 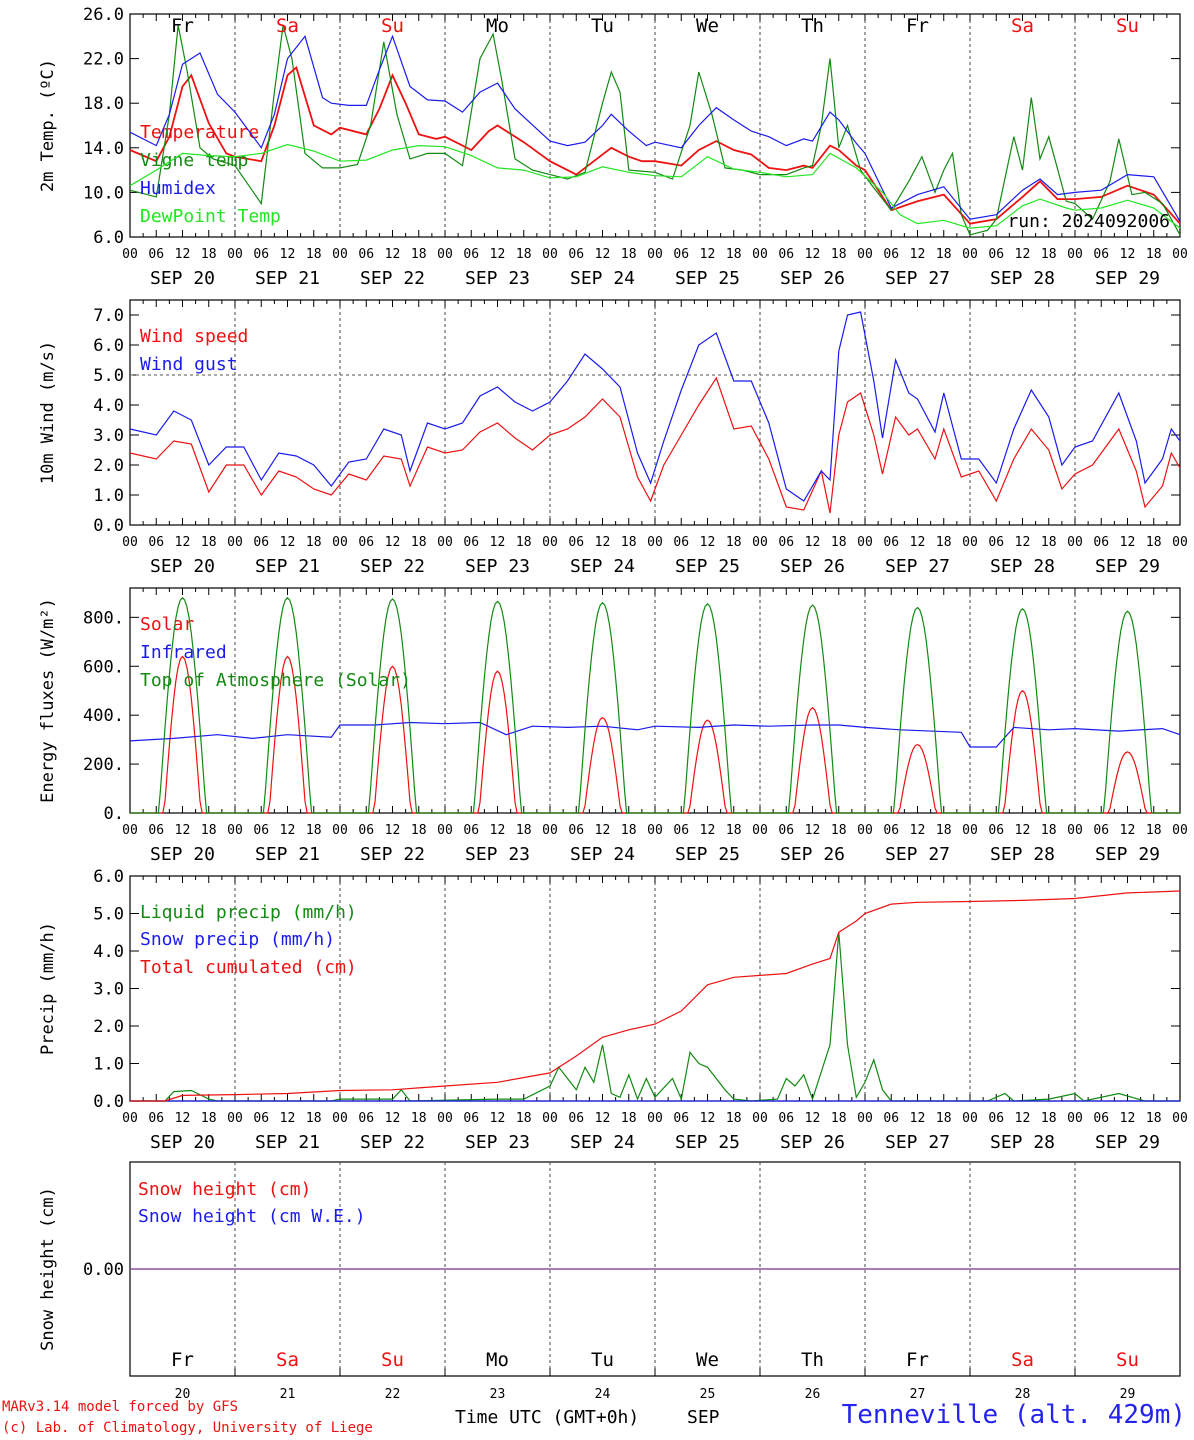 What do you see at coordinates (183, 652) in the screenshot?
I see `legend-entry: Infrared` at bounding box center [183, 652].